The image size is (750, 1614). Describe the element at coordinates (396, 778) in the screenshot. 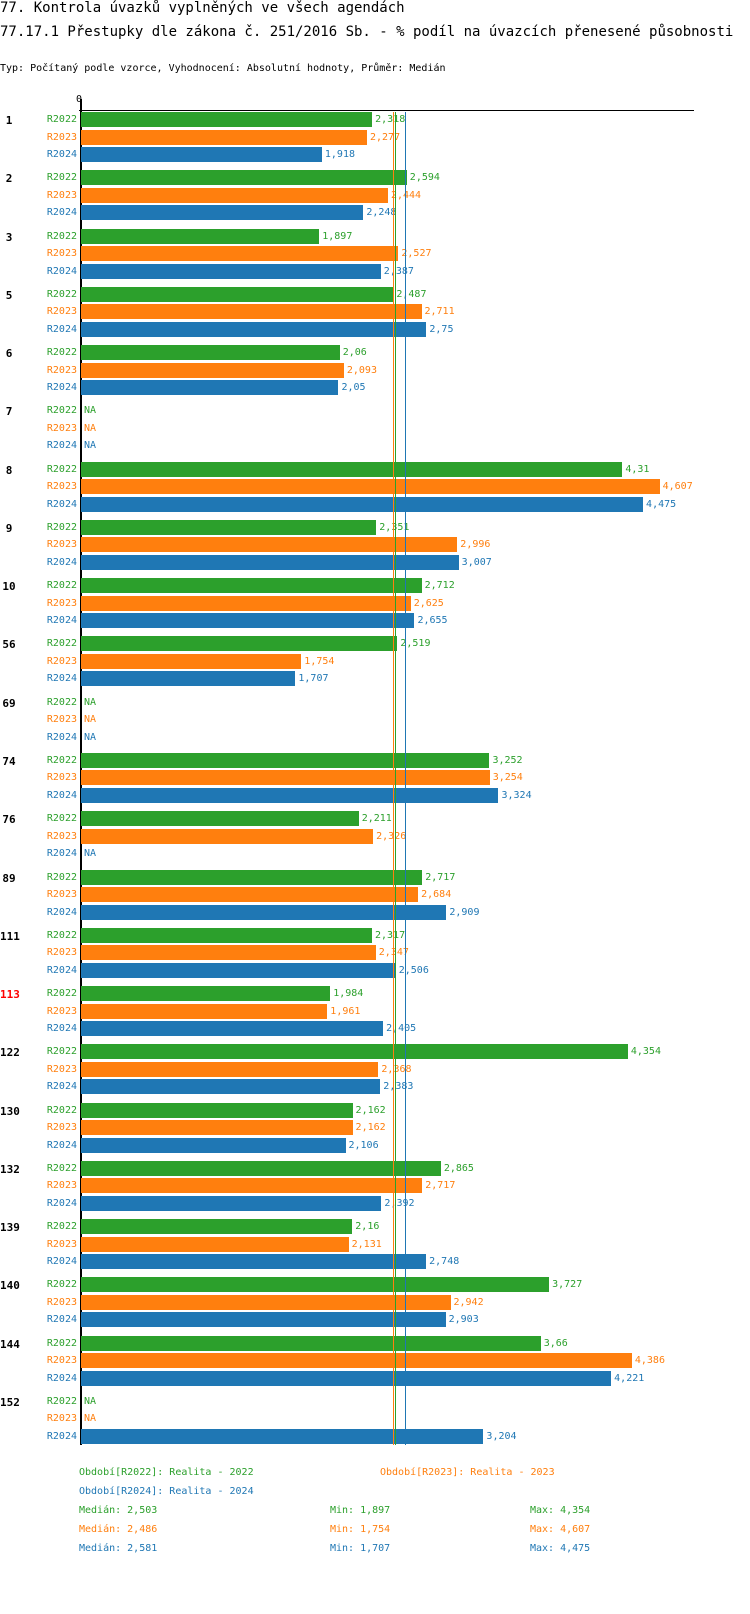

I see `median-line-r2022` at that location.